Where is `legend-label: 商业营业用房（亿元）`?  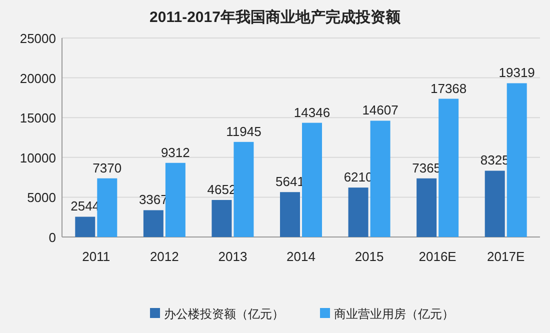
legend-label: 商业营业用房（亿元） is located at coordinates (394, 314).